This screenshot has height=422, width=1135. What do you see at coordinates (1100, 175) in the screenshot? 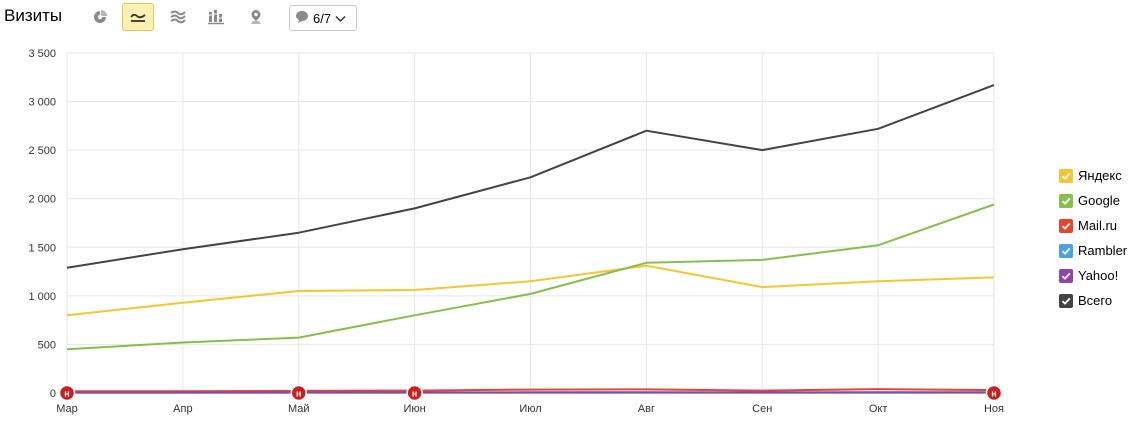
I see `legend-label: Яндекс` at bounding box center [1100, 175].